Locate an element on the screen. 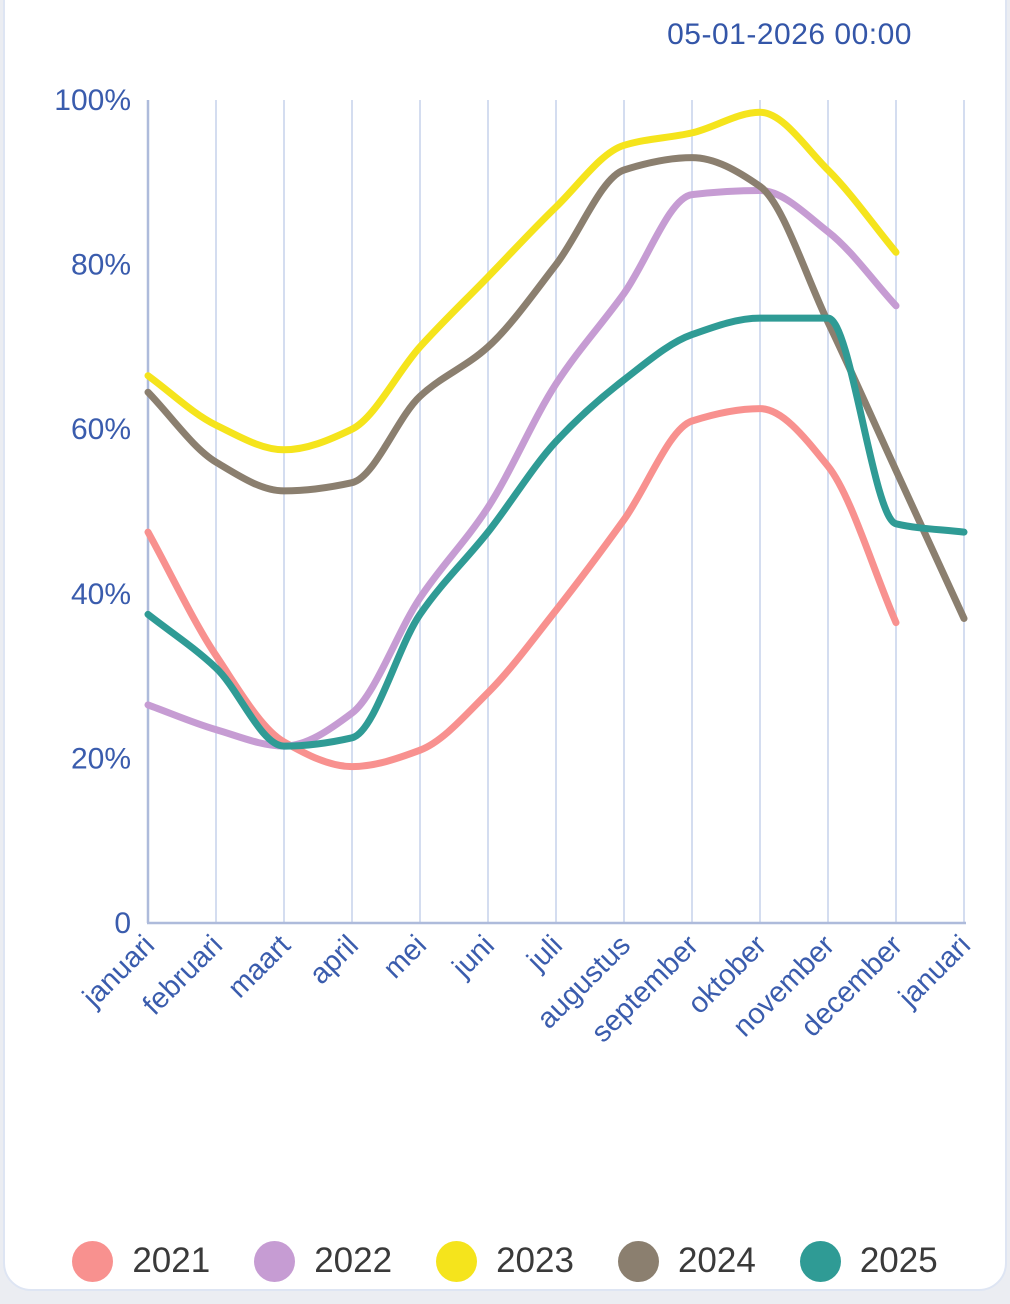 Image resolution: width=1010 pixels, height=1304 pixels. x-axis-tick-label: juli is located at coordinates (545, 953).